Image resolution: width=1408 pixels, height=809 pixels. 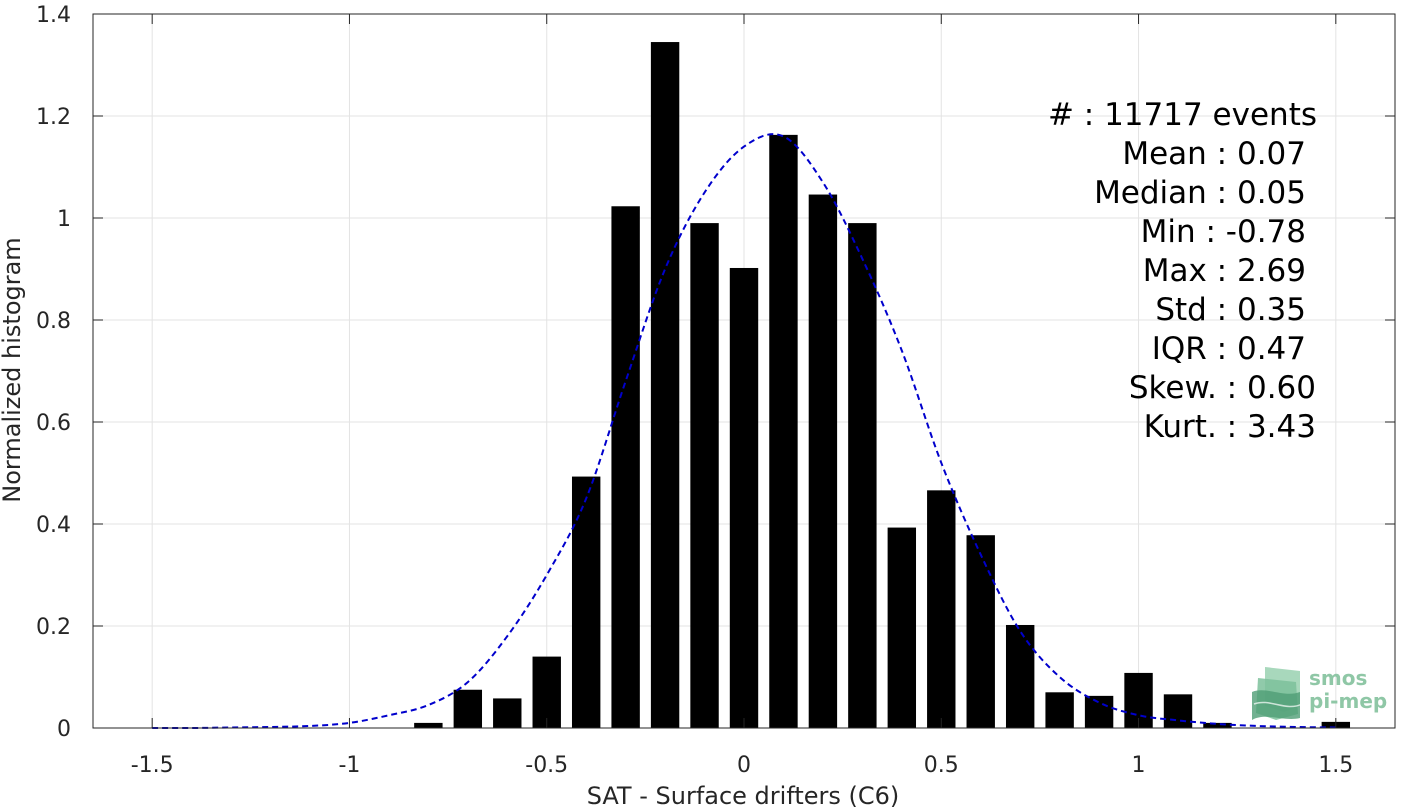 What do you see at coordinates (152, 765) in the screenshot?
I see `x-tick-label: -1.5` at bounding box center [152, 765].